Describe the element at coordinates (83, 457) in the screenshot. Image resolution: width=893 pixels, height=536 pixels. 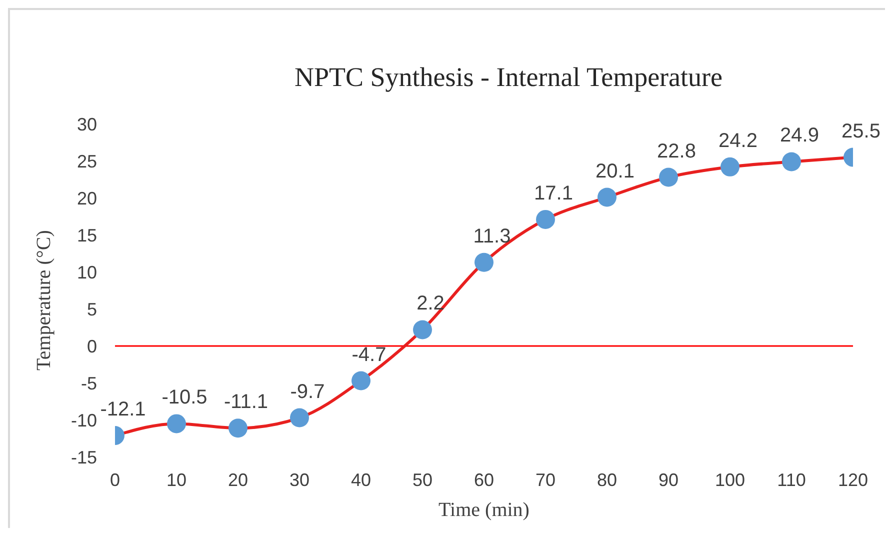
I see `y-tick-label: -15` at that location.